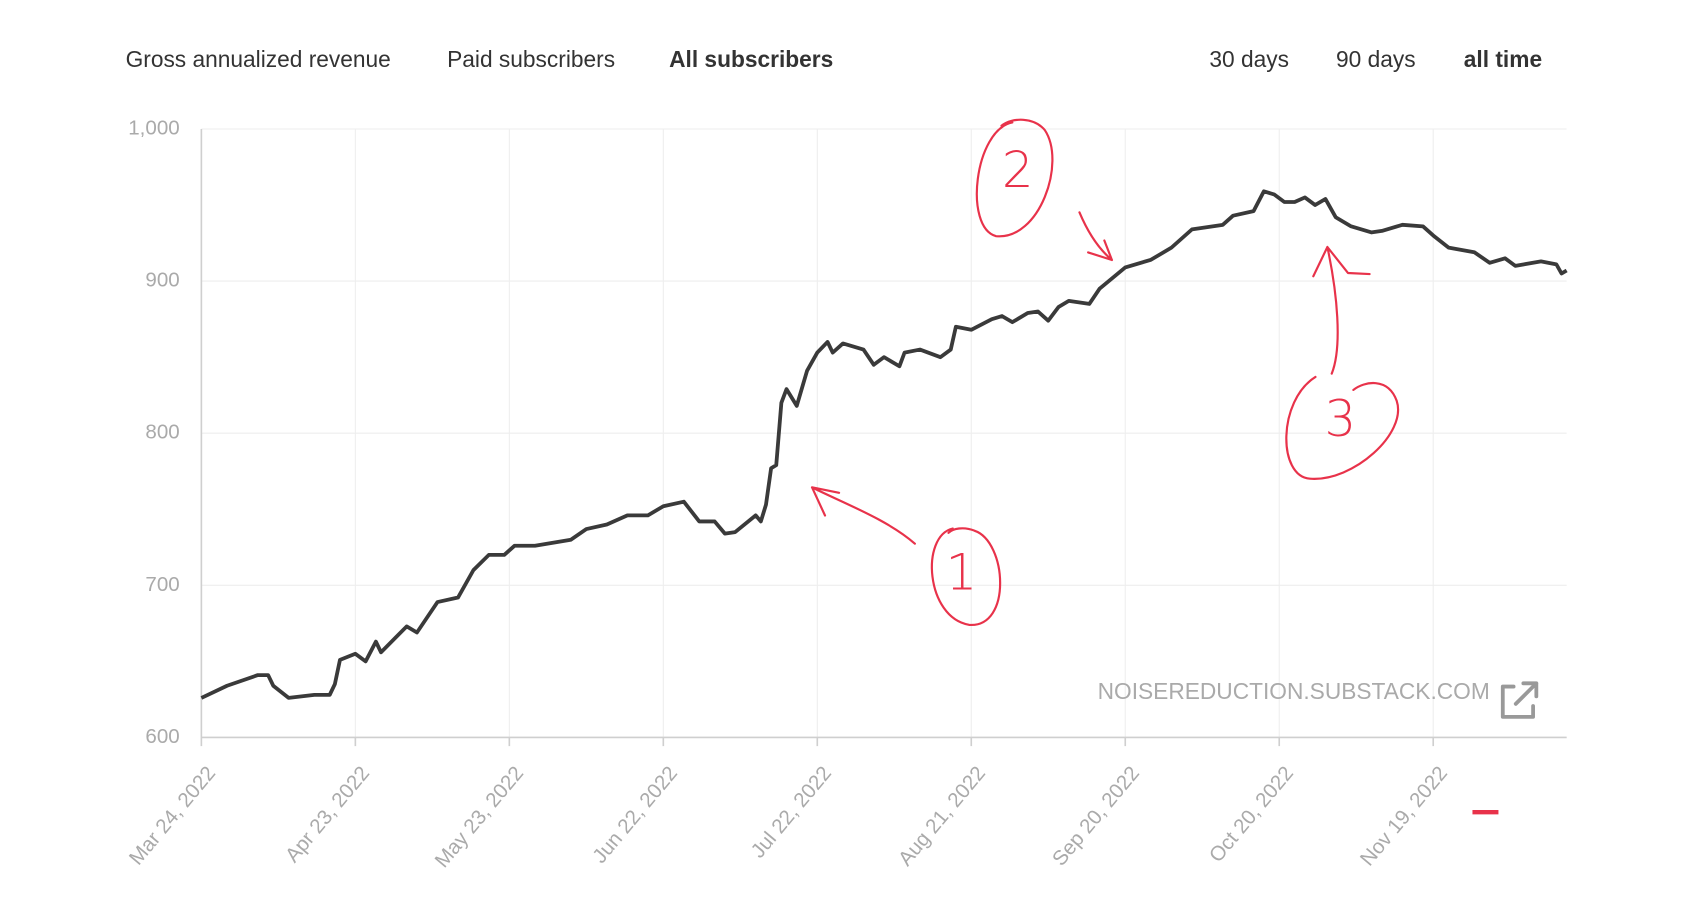 The width and height of the screenshot is (1689, 913). I want to click on y-tick-label: 1,000, so click(153, 127).